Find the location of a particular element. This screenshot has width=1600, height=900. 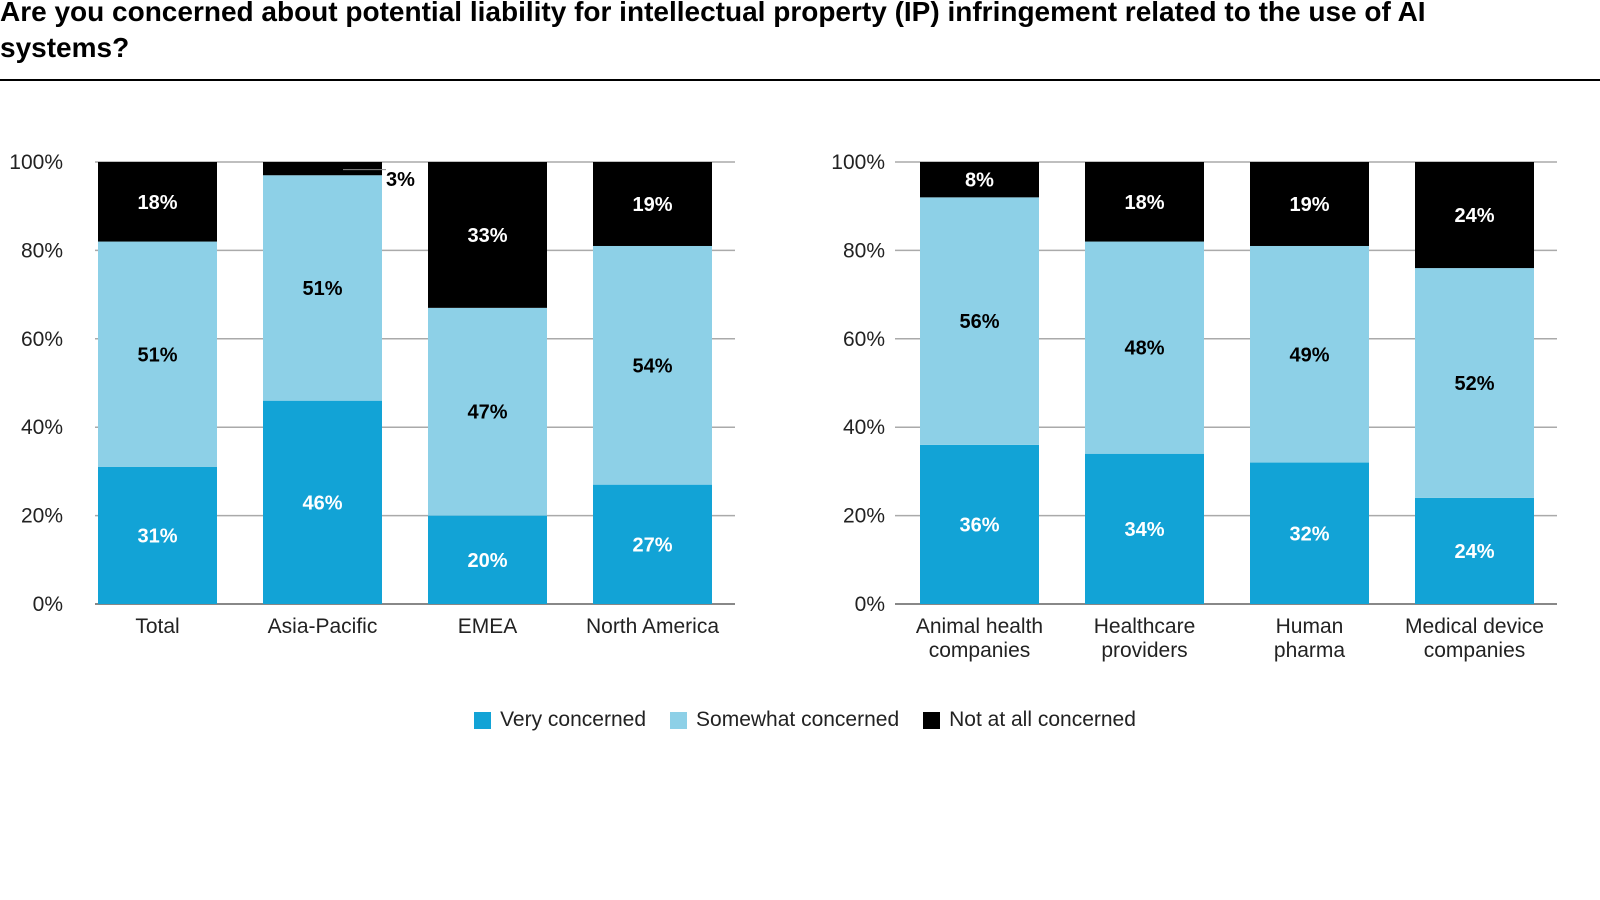

legend-label: Very concerned is located at coordinates (573, 719).